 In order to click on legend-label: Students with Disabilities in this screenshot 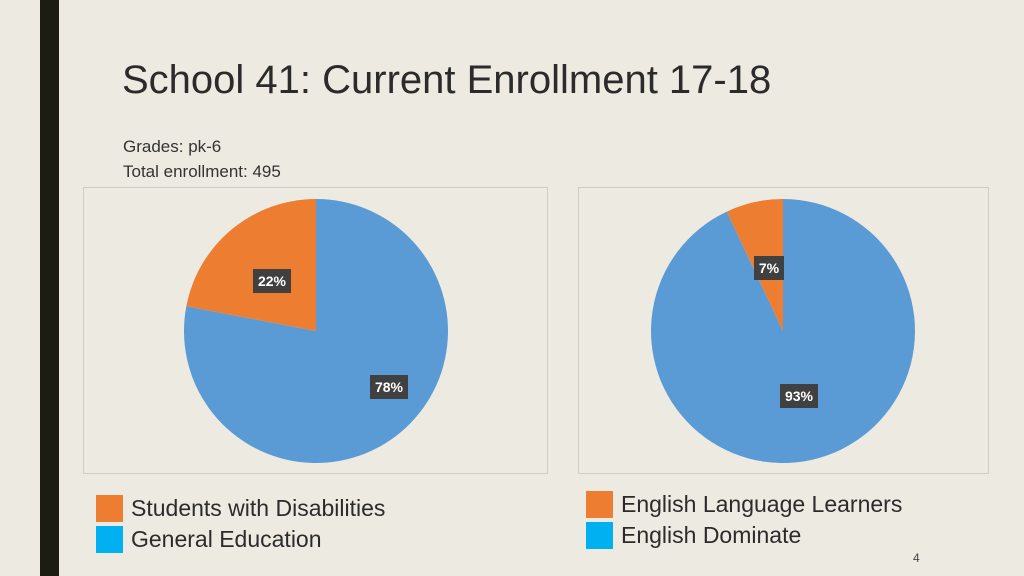, I will do `click(258, 508)`.